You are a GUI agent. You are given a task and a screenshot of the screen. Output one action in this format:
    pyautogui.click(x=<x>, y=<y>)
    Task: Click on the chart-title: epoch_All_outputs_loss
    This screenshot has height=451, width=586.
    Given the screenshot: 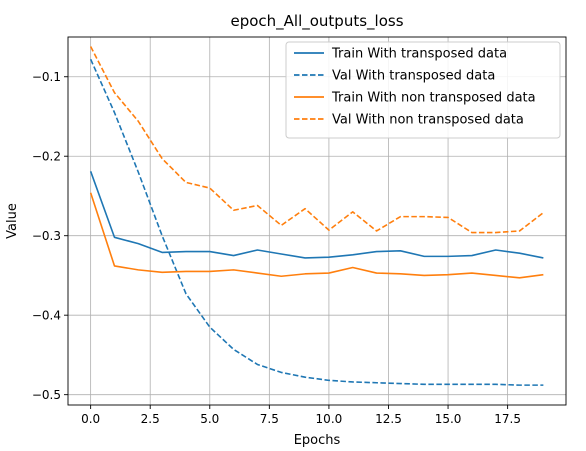 What is the action you would take?
    pyautogui.click(x=316, y=21)
    